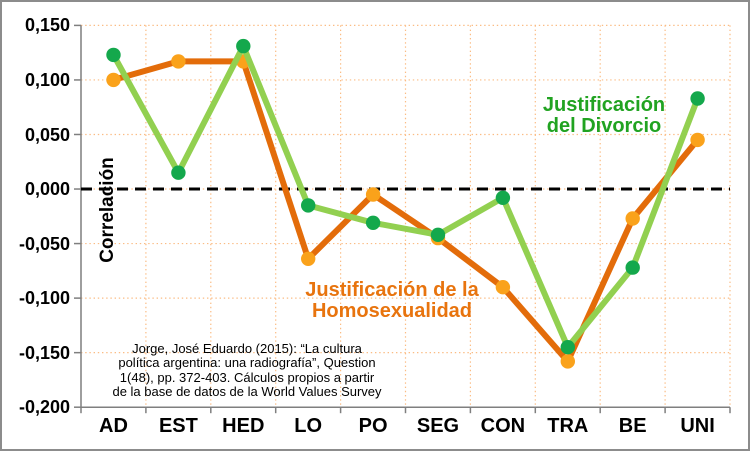 Image resolution: width=750 pixels, height=451 pixels. Describe the element at coordinates (178, 172) in the screenshot. I see `data-point-divorcio-EST` at that location.